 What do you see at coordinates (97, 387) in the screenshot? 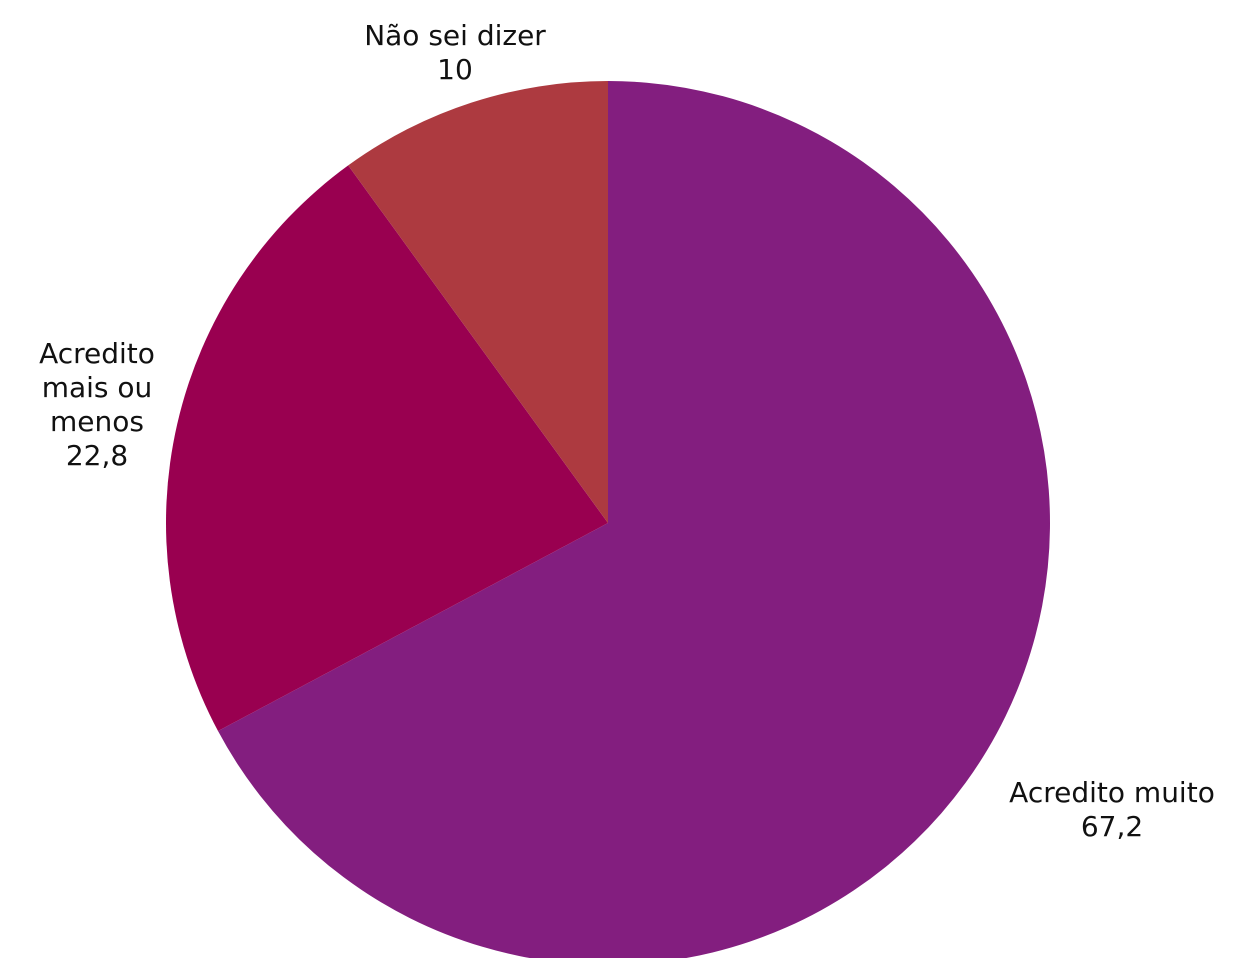
I see `category-name: Acredito mais ou menos` at bounding box center [97, 387].